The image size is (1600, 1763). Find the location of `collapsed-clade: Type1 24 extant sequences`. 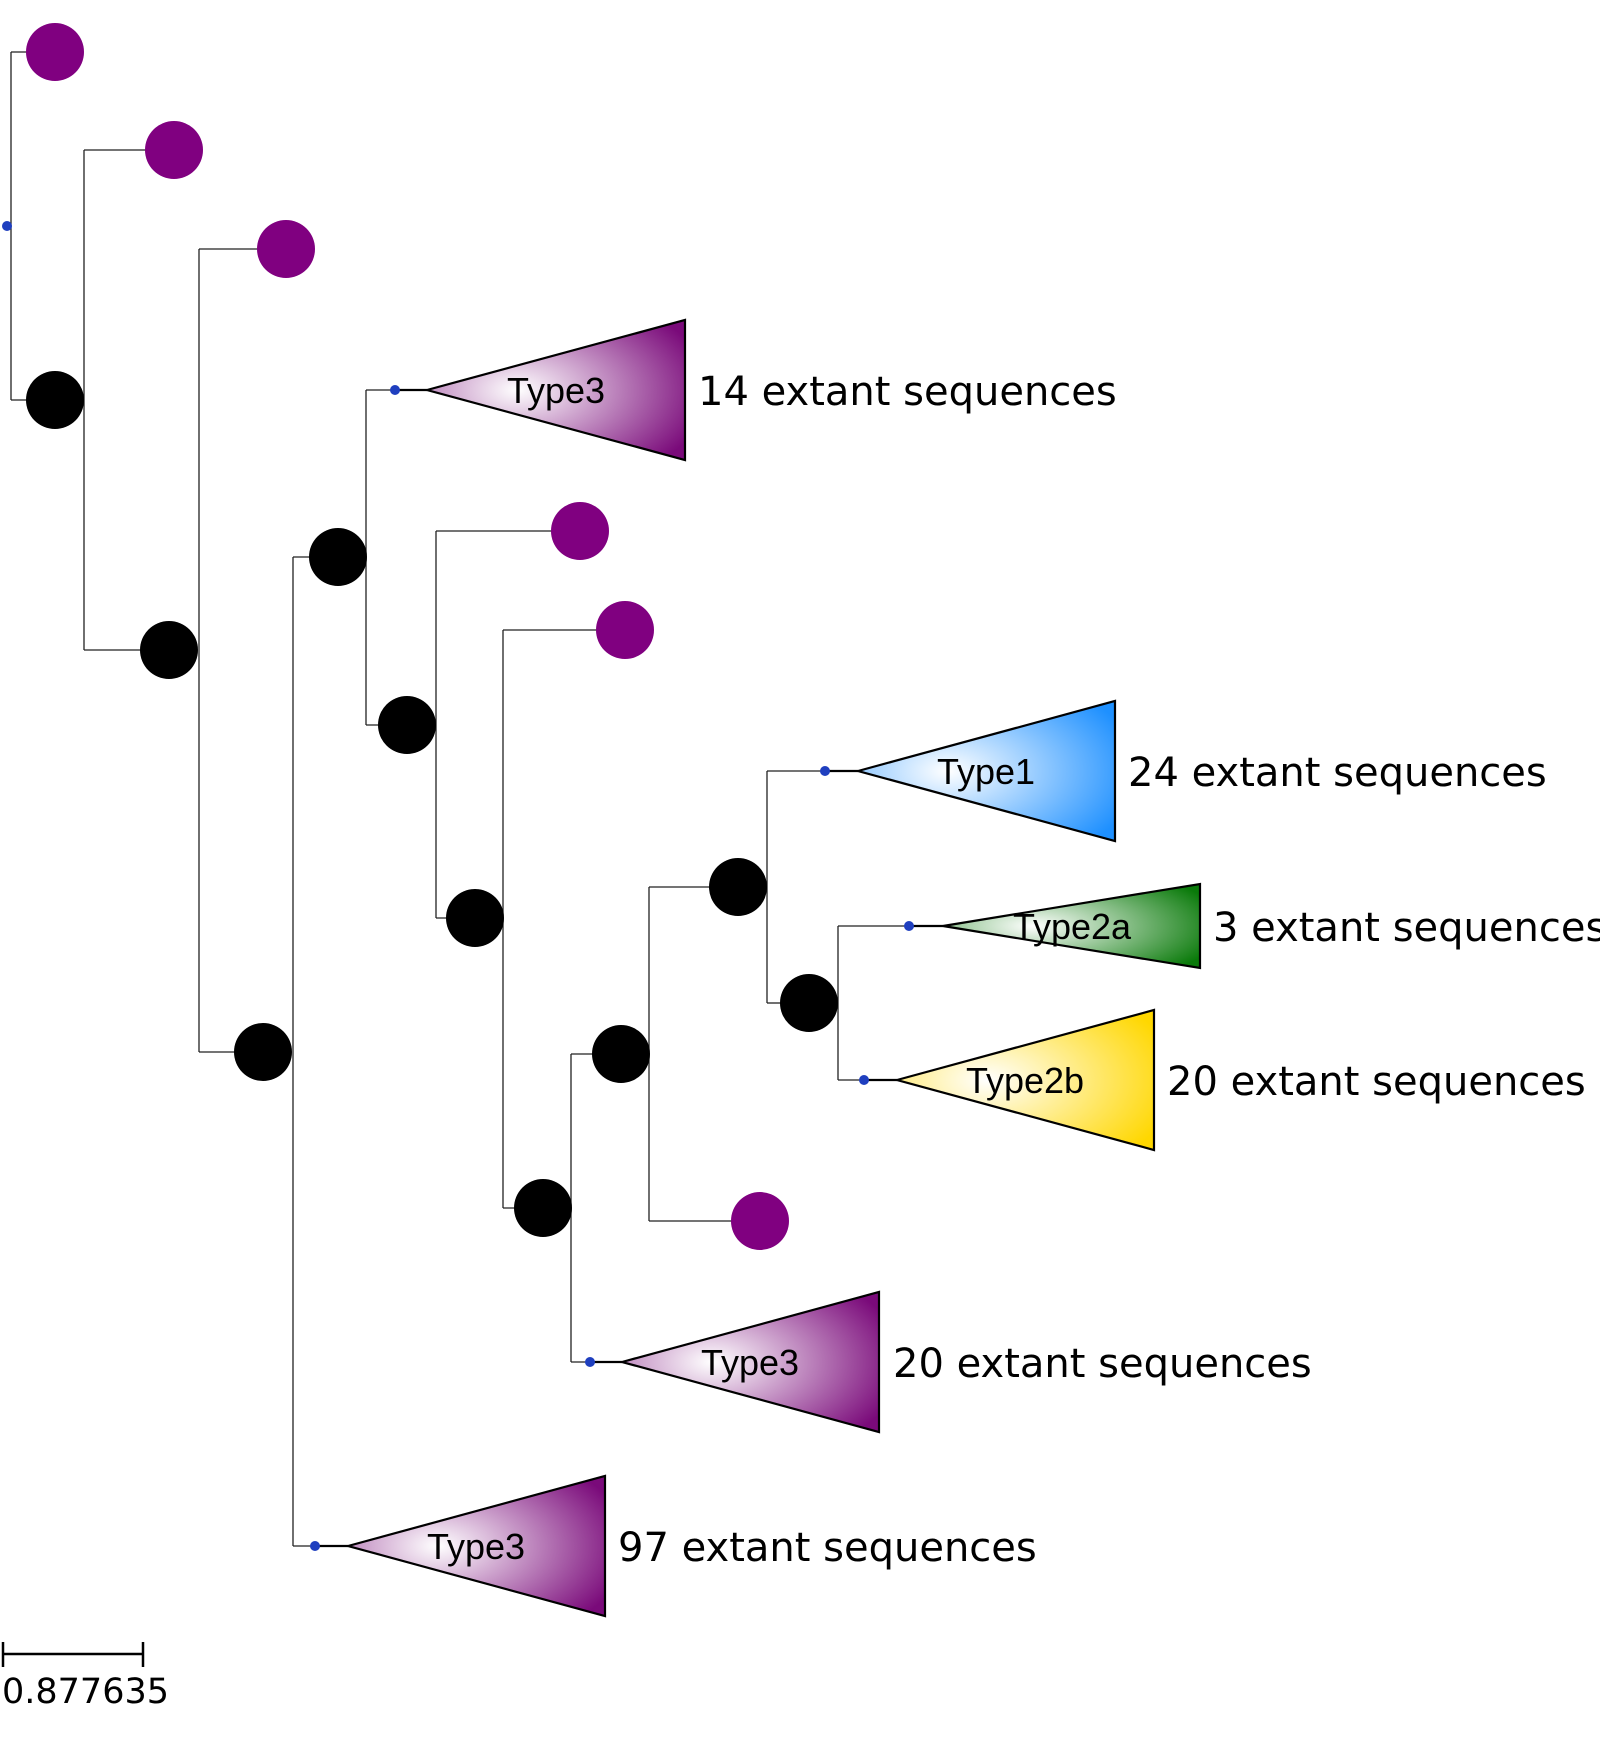

collapsed-clade: Type1 24 extant sequences is located at coordinates (1183, 771).